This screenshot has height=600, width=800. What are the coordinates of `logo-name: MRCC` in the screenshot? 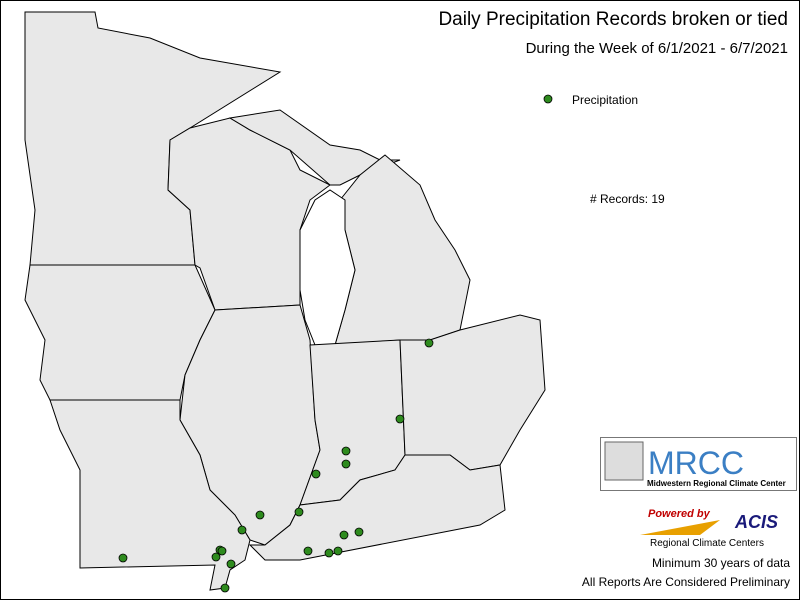 It's located at (696, 463).